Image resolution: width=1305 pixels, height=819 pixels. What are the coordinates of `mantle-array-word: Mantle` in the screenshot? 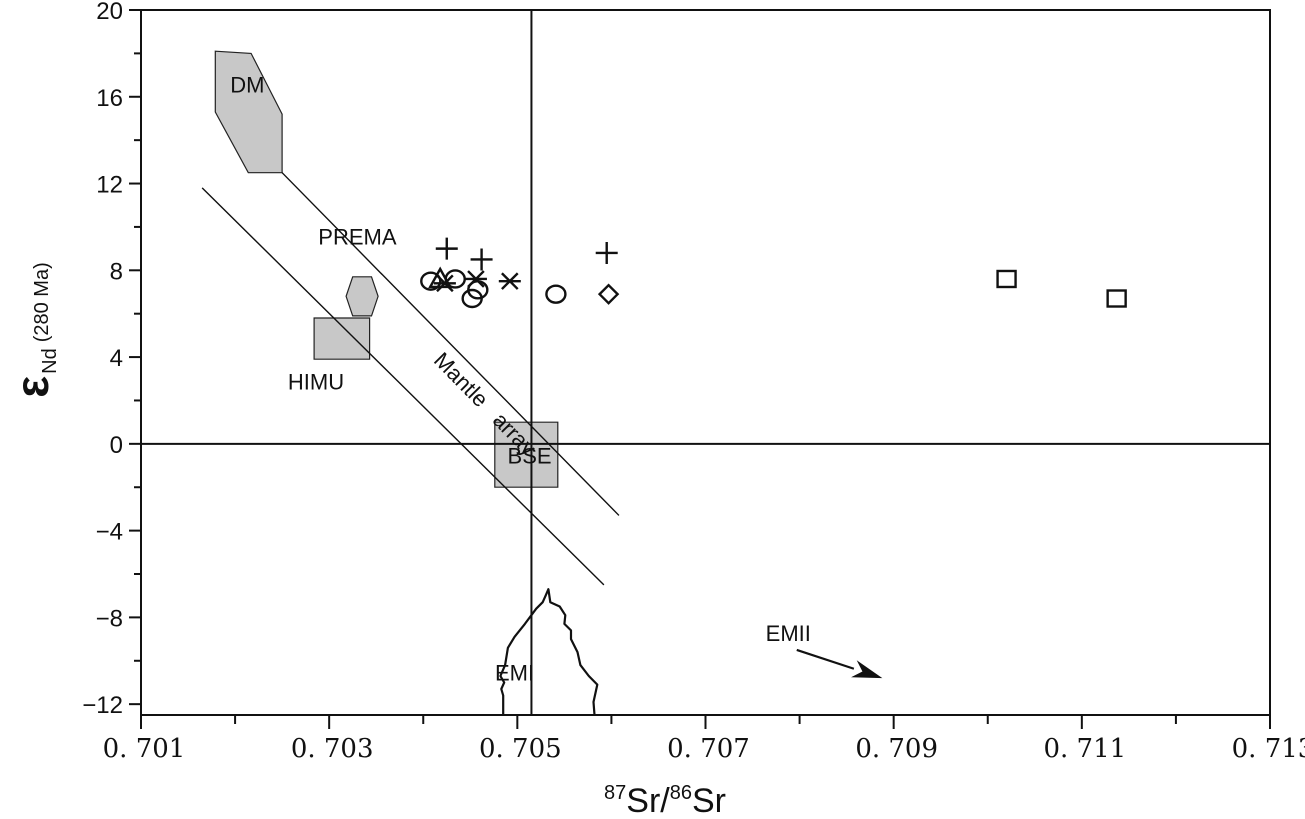 It's located at (461, 379).